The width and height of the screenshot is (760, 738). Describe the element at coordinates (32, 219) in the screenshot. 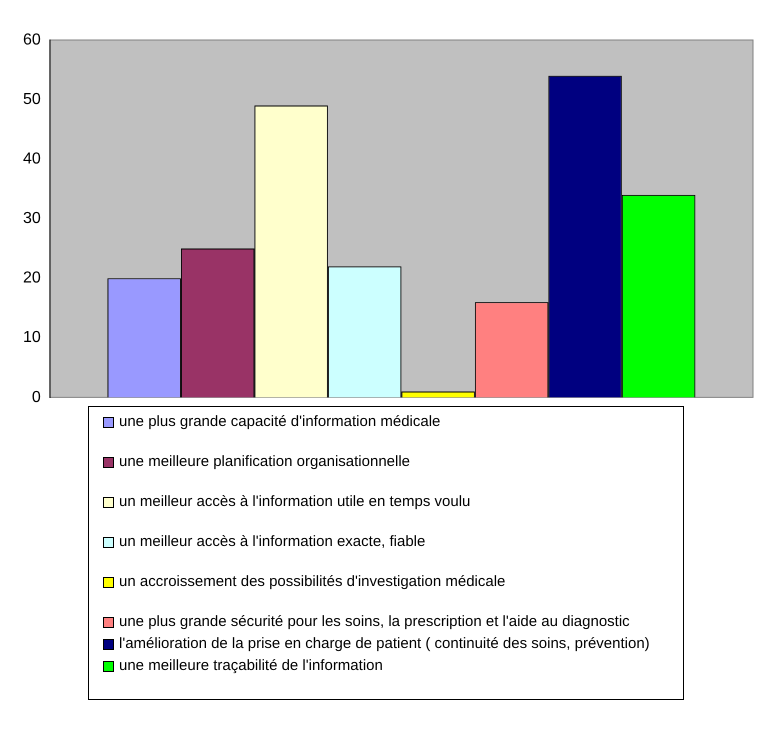

I see `y-tick-label: 30` at that location.